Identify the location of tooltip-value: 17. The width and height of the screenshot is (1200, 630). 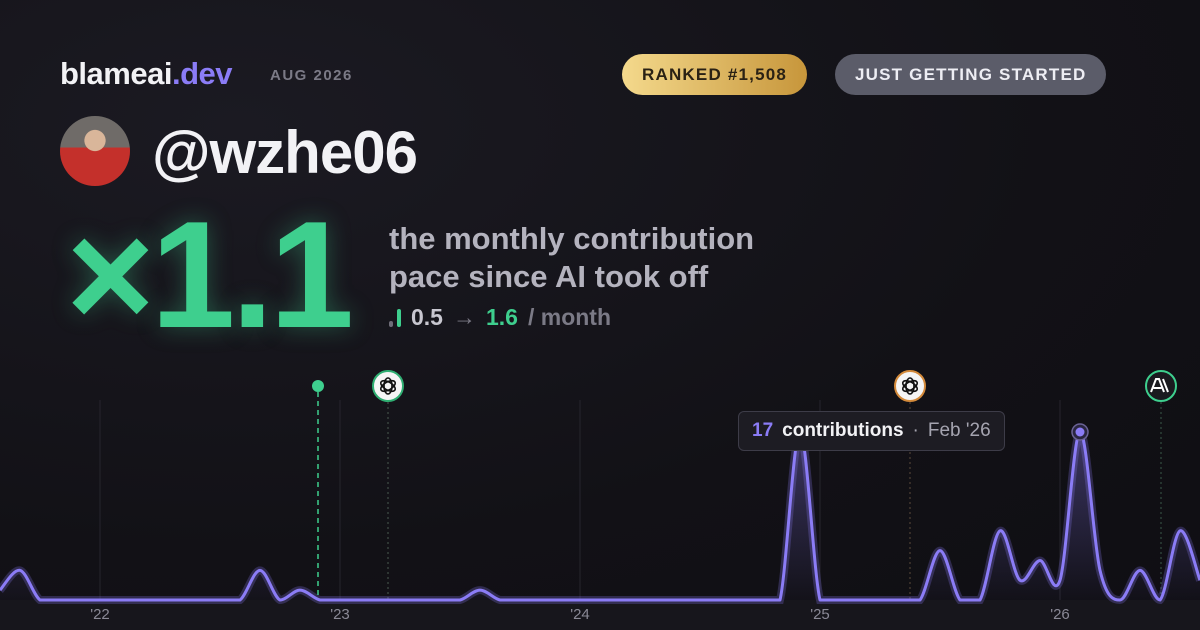
(763, 430).